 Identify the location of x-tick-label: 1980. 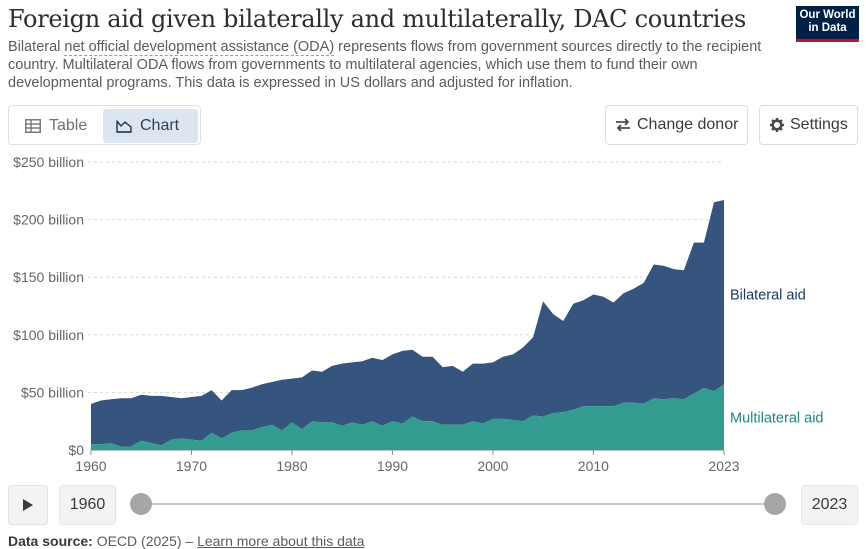
(291, 466).